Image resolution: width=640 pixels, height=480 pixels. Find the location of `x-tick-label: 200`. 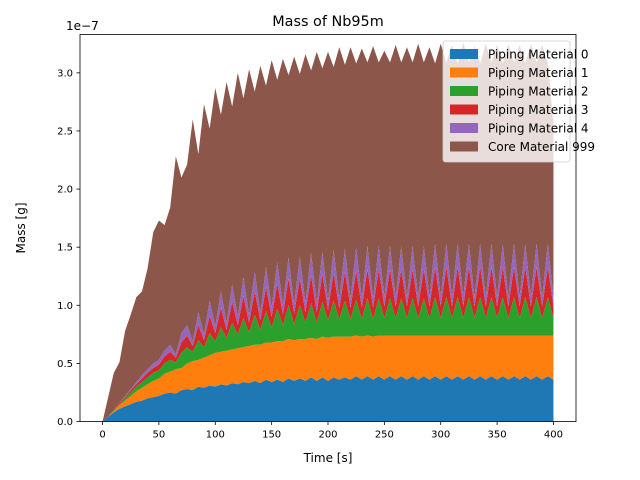

x-tick-label: 200 is located at coordinates (327, 435).